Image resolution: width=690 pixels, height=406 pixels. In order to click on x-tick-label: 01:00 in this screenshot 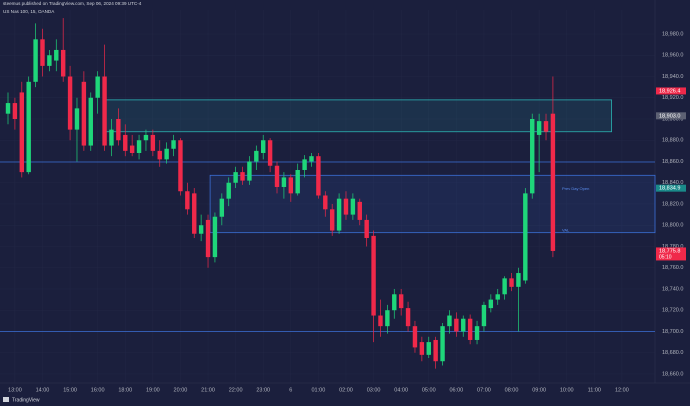, I will do `click(319, 390)`.